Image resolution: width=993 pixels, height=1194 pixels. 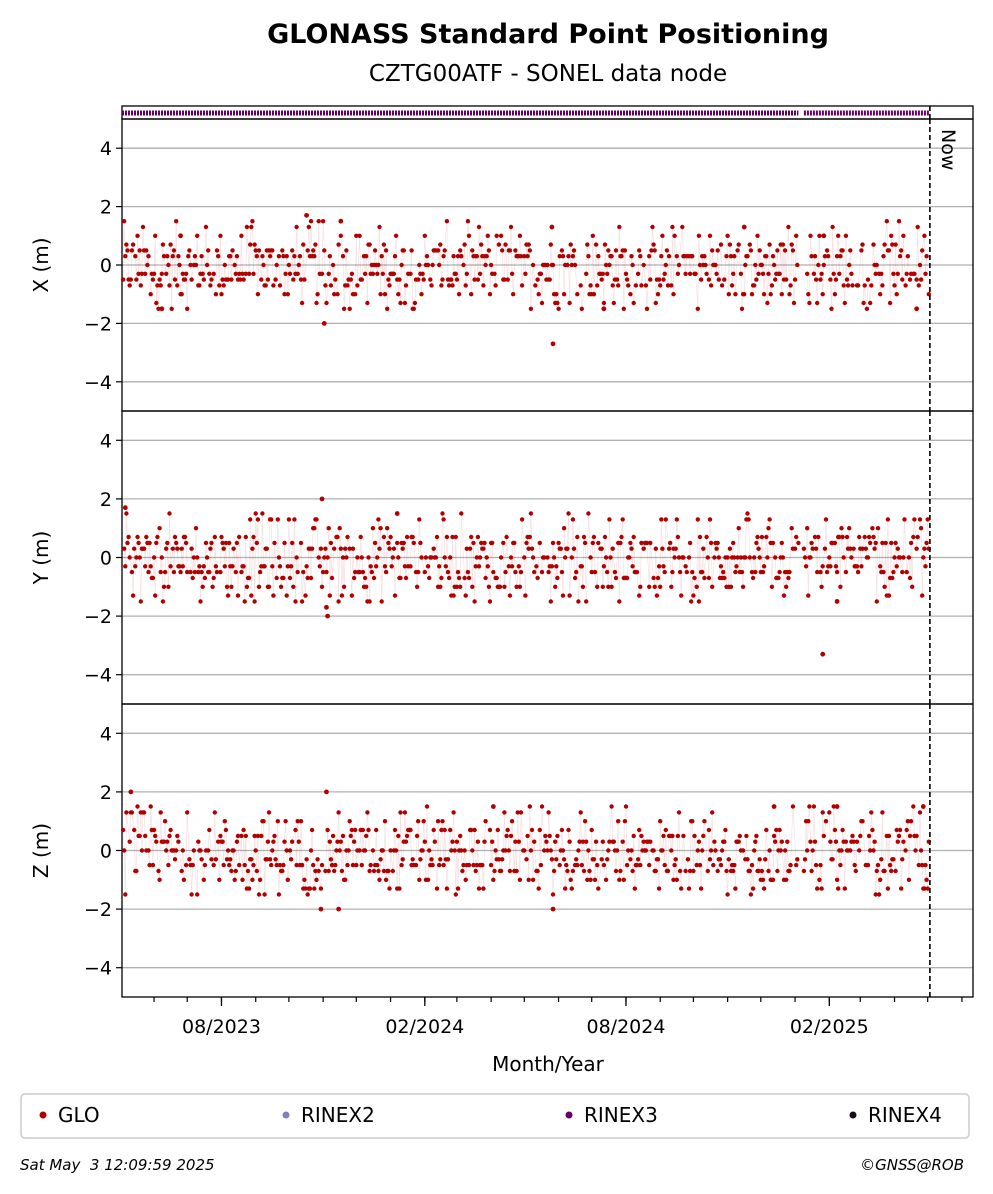 What do you see at coordinates (917, 309) in the screenshot?
I see `outlier-point` at bounding box center [917, 309].